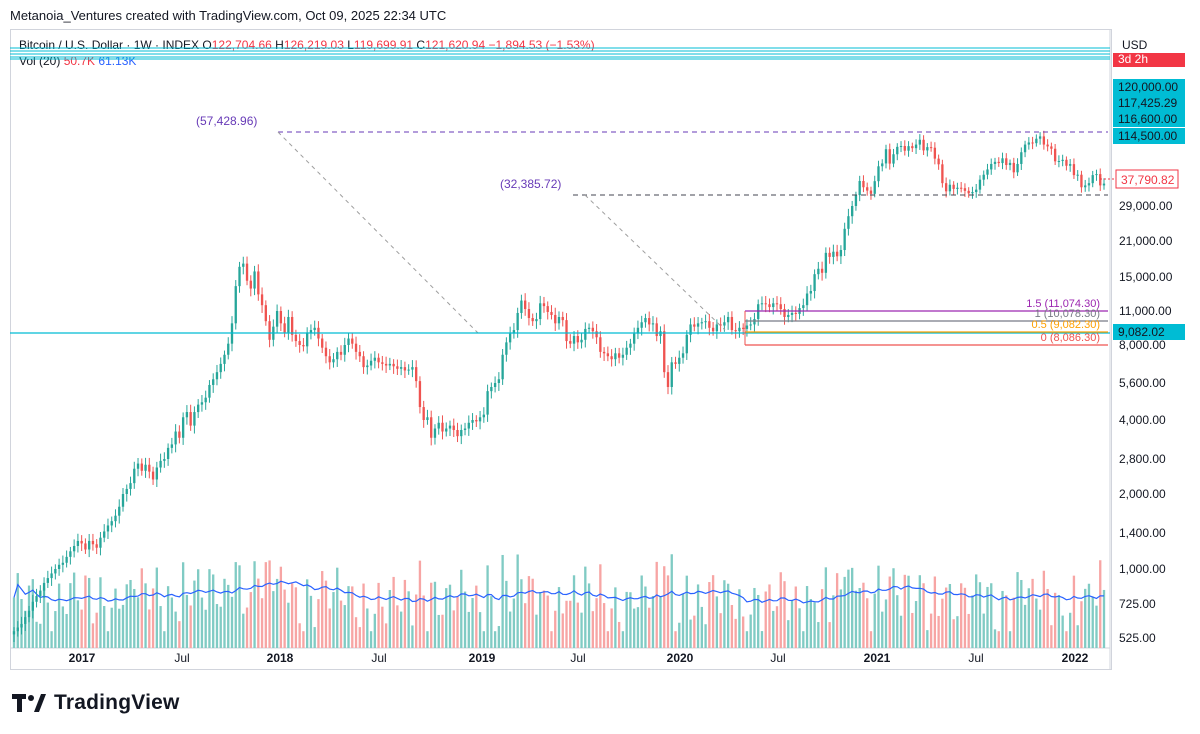 Image resolution: width=1200 pixels, height=734 pixels. What do you see at coordinates (1148, 180) in the screenshot?
I see `price-label-text: 37,790.82` at bounding box center [1148, 180].